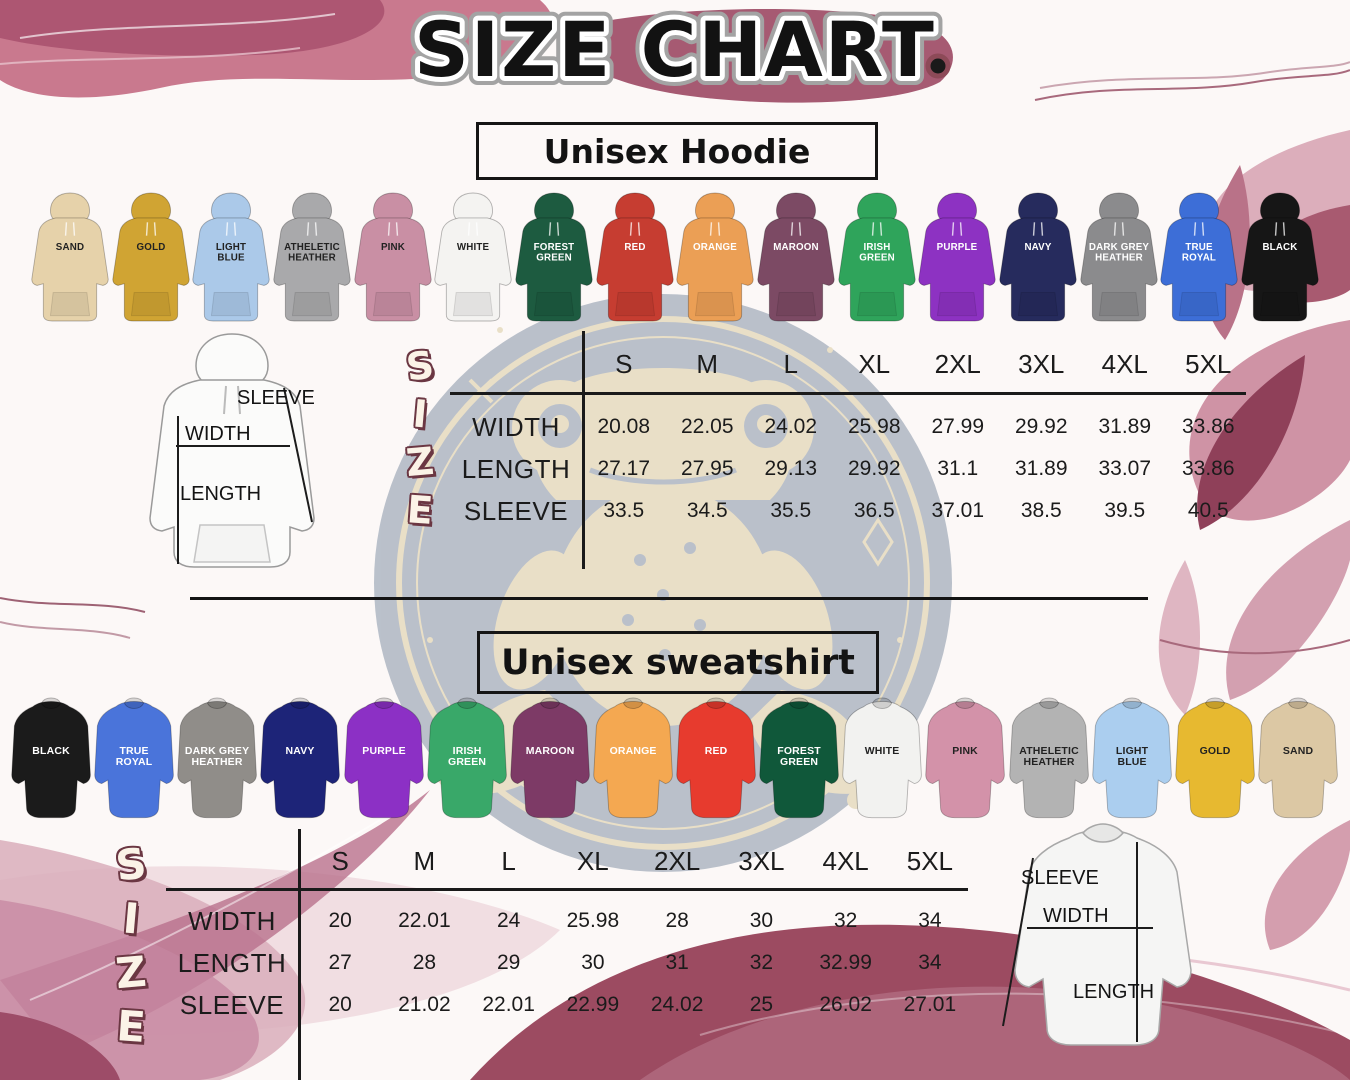 The width and height of the screenshot is (1350, 1080). What do you see at coordinates (232, 920) in the screenshot?
I see `row-label: WIDTH` at bounding box center [232, 920].